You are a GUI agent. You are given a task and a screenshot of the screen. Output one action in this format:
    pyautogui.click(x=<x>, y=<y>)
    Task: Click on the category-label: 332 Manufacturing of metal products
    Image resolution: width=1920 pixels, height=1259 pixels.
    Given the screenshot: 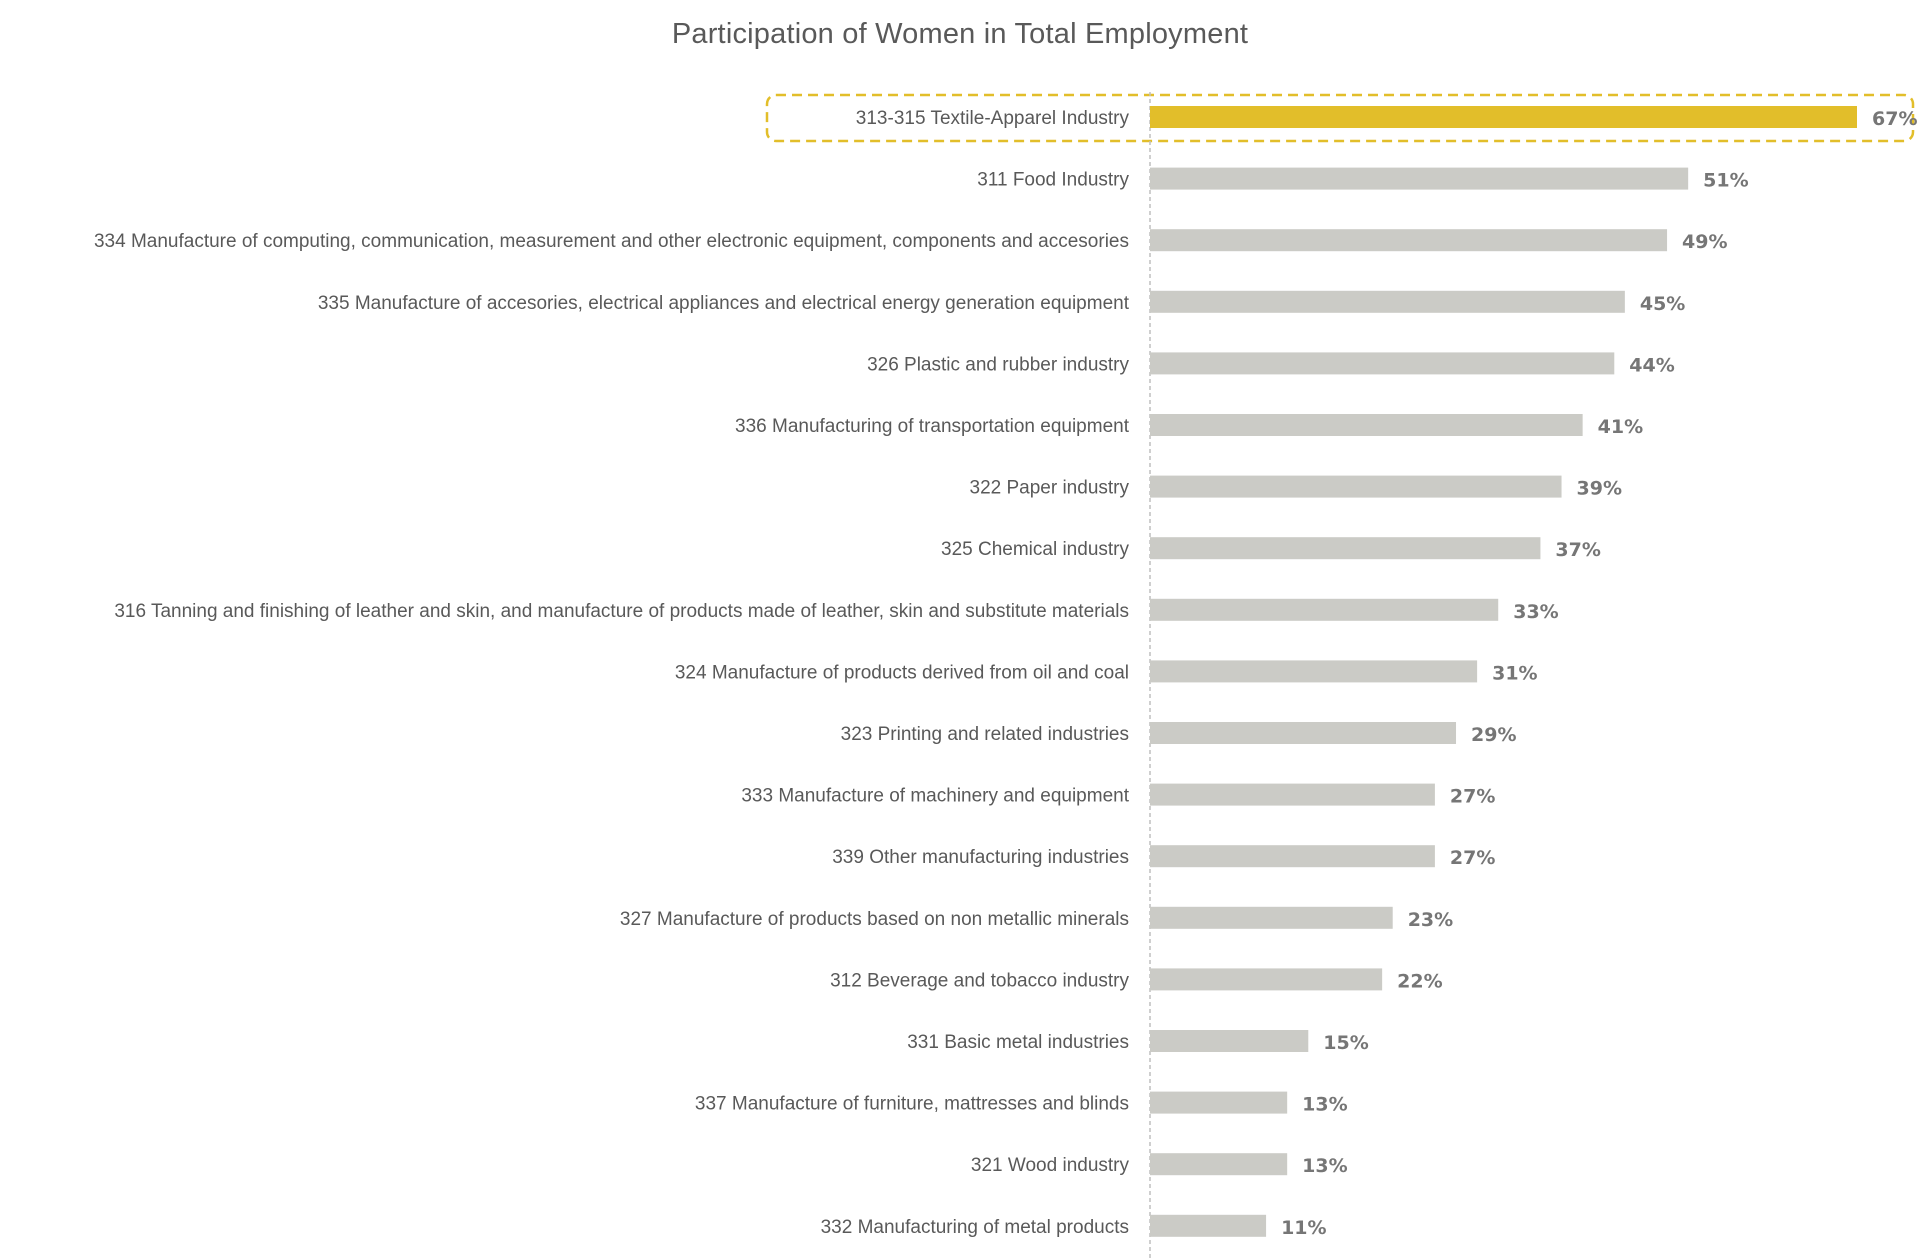 What is the action you would take?
    pyautogui.click(x=975, y=1227)
    